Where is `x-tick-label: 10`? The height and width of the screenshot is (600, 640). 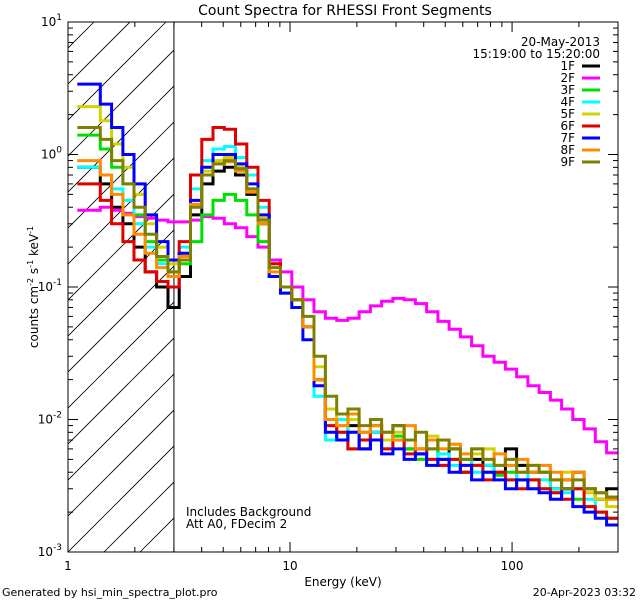 x-tick-label: 10 is located at coordinates (289, 566).